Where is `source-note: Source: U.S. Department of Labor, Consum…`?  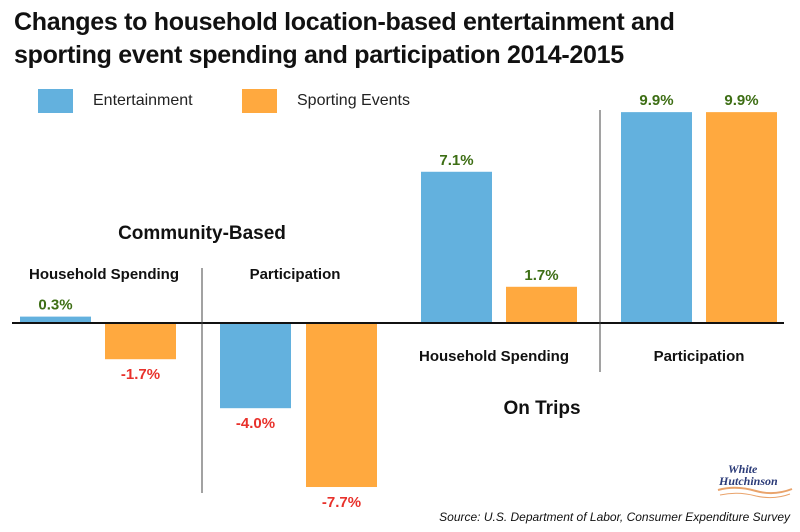 source-note: Source: U.S. Department of Labor, Consum… is located at coordinates (614, 517).